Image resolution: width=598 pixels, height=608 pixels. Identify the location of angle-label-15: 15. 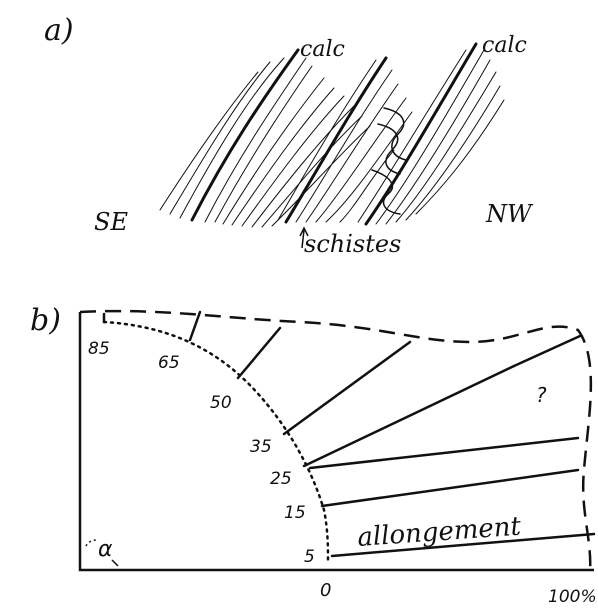
(295, 513).